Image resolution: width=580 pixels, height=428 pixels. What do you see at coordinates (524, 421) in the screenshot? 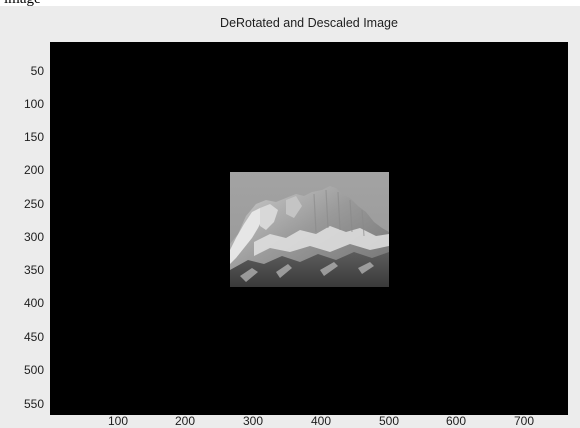
I see `x-tick-label: 700` at bounding box center [524, 421].